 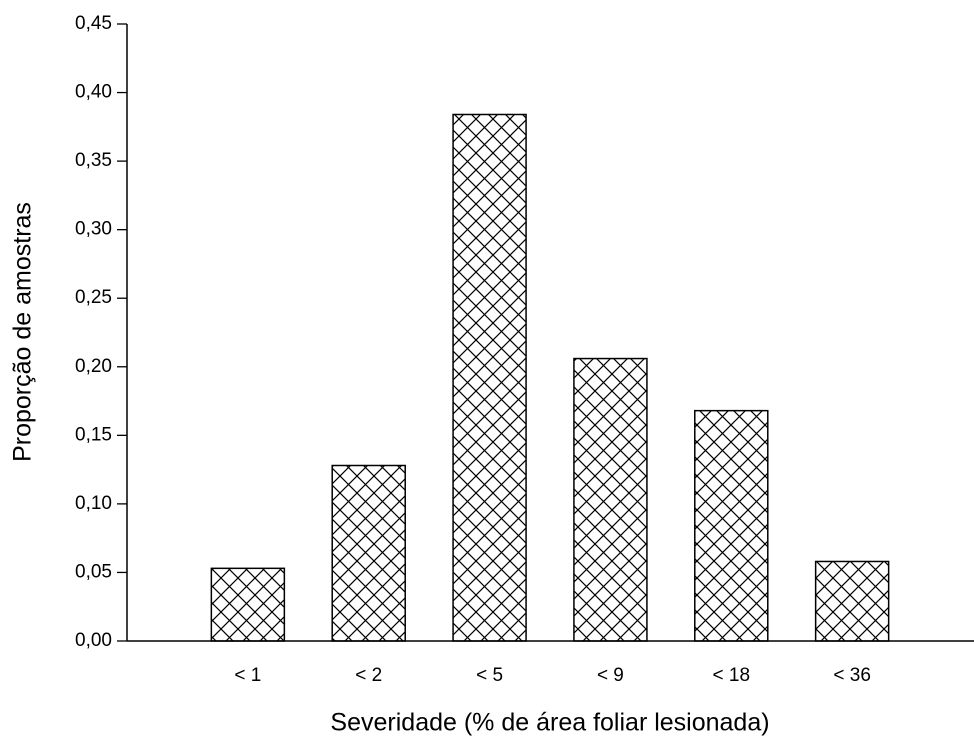 I want to click on x-tick-label: < 18, so click(x=732, y=675).